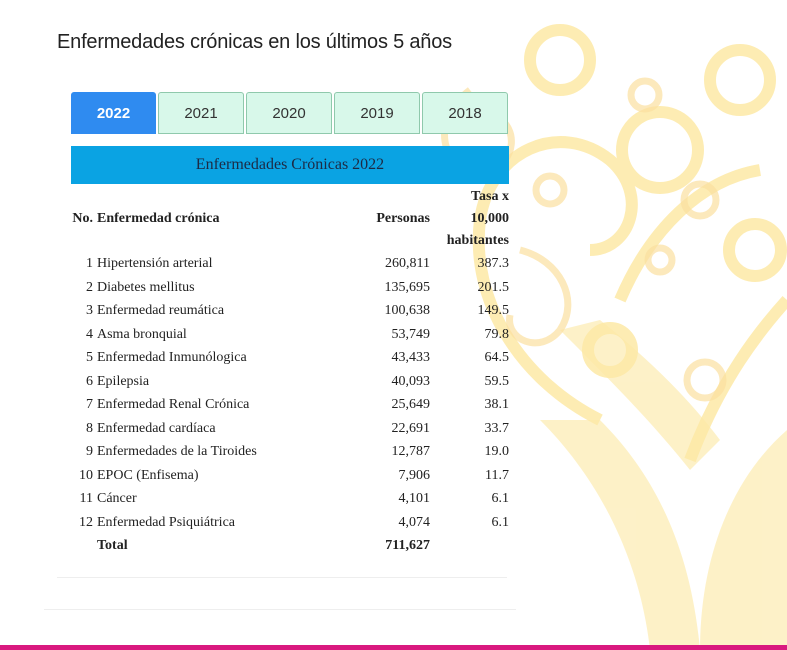 The image size is (787, 650). Describe the element at coordinates (112, 545) in the screenshot. I see `total-label: Total` at that location.